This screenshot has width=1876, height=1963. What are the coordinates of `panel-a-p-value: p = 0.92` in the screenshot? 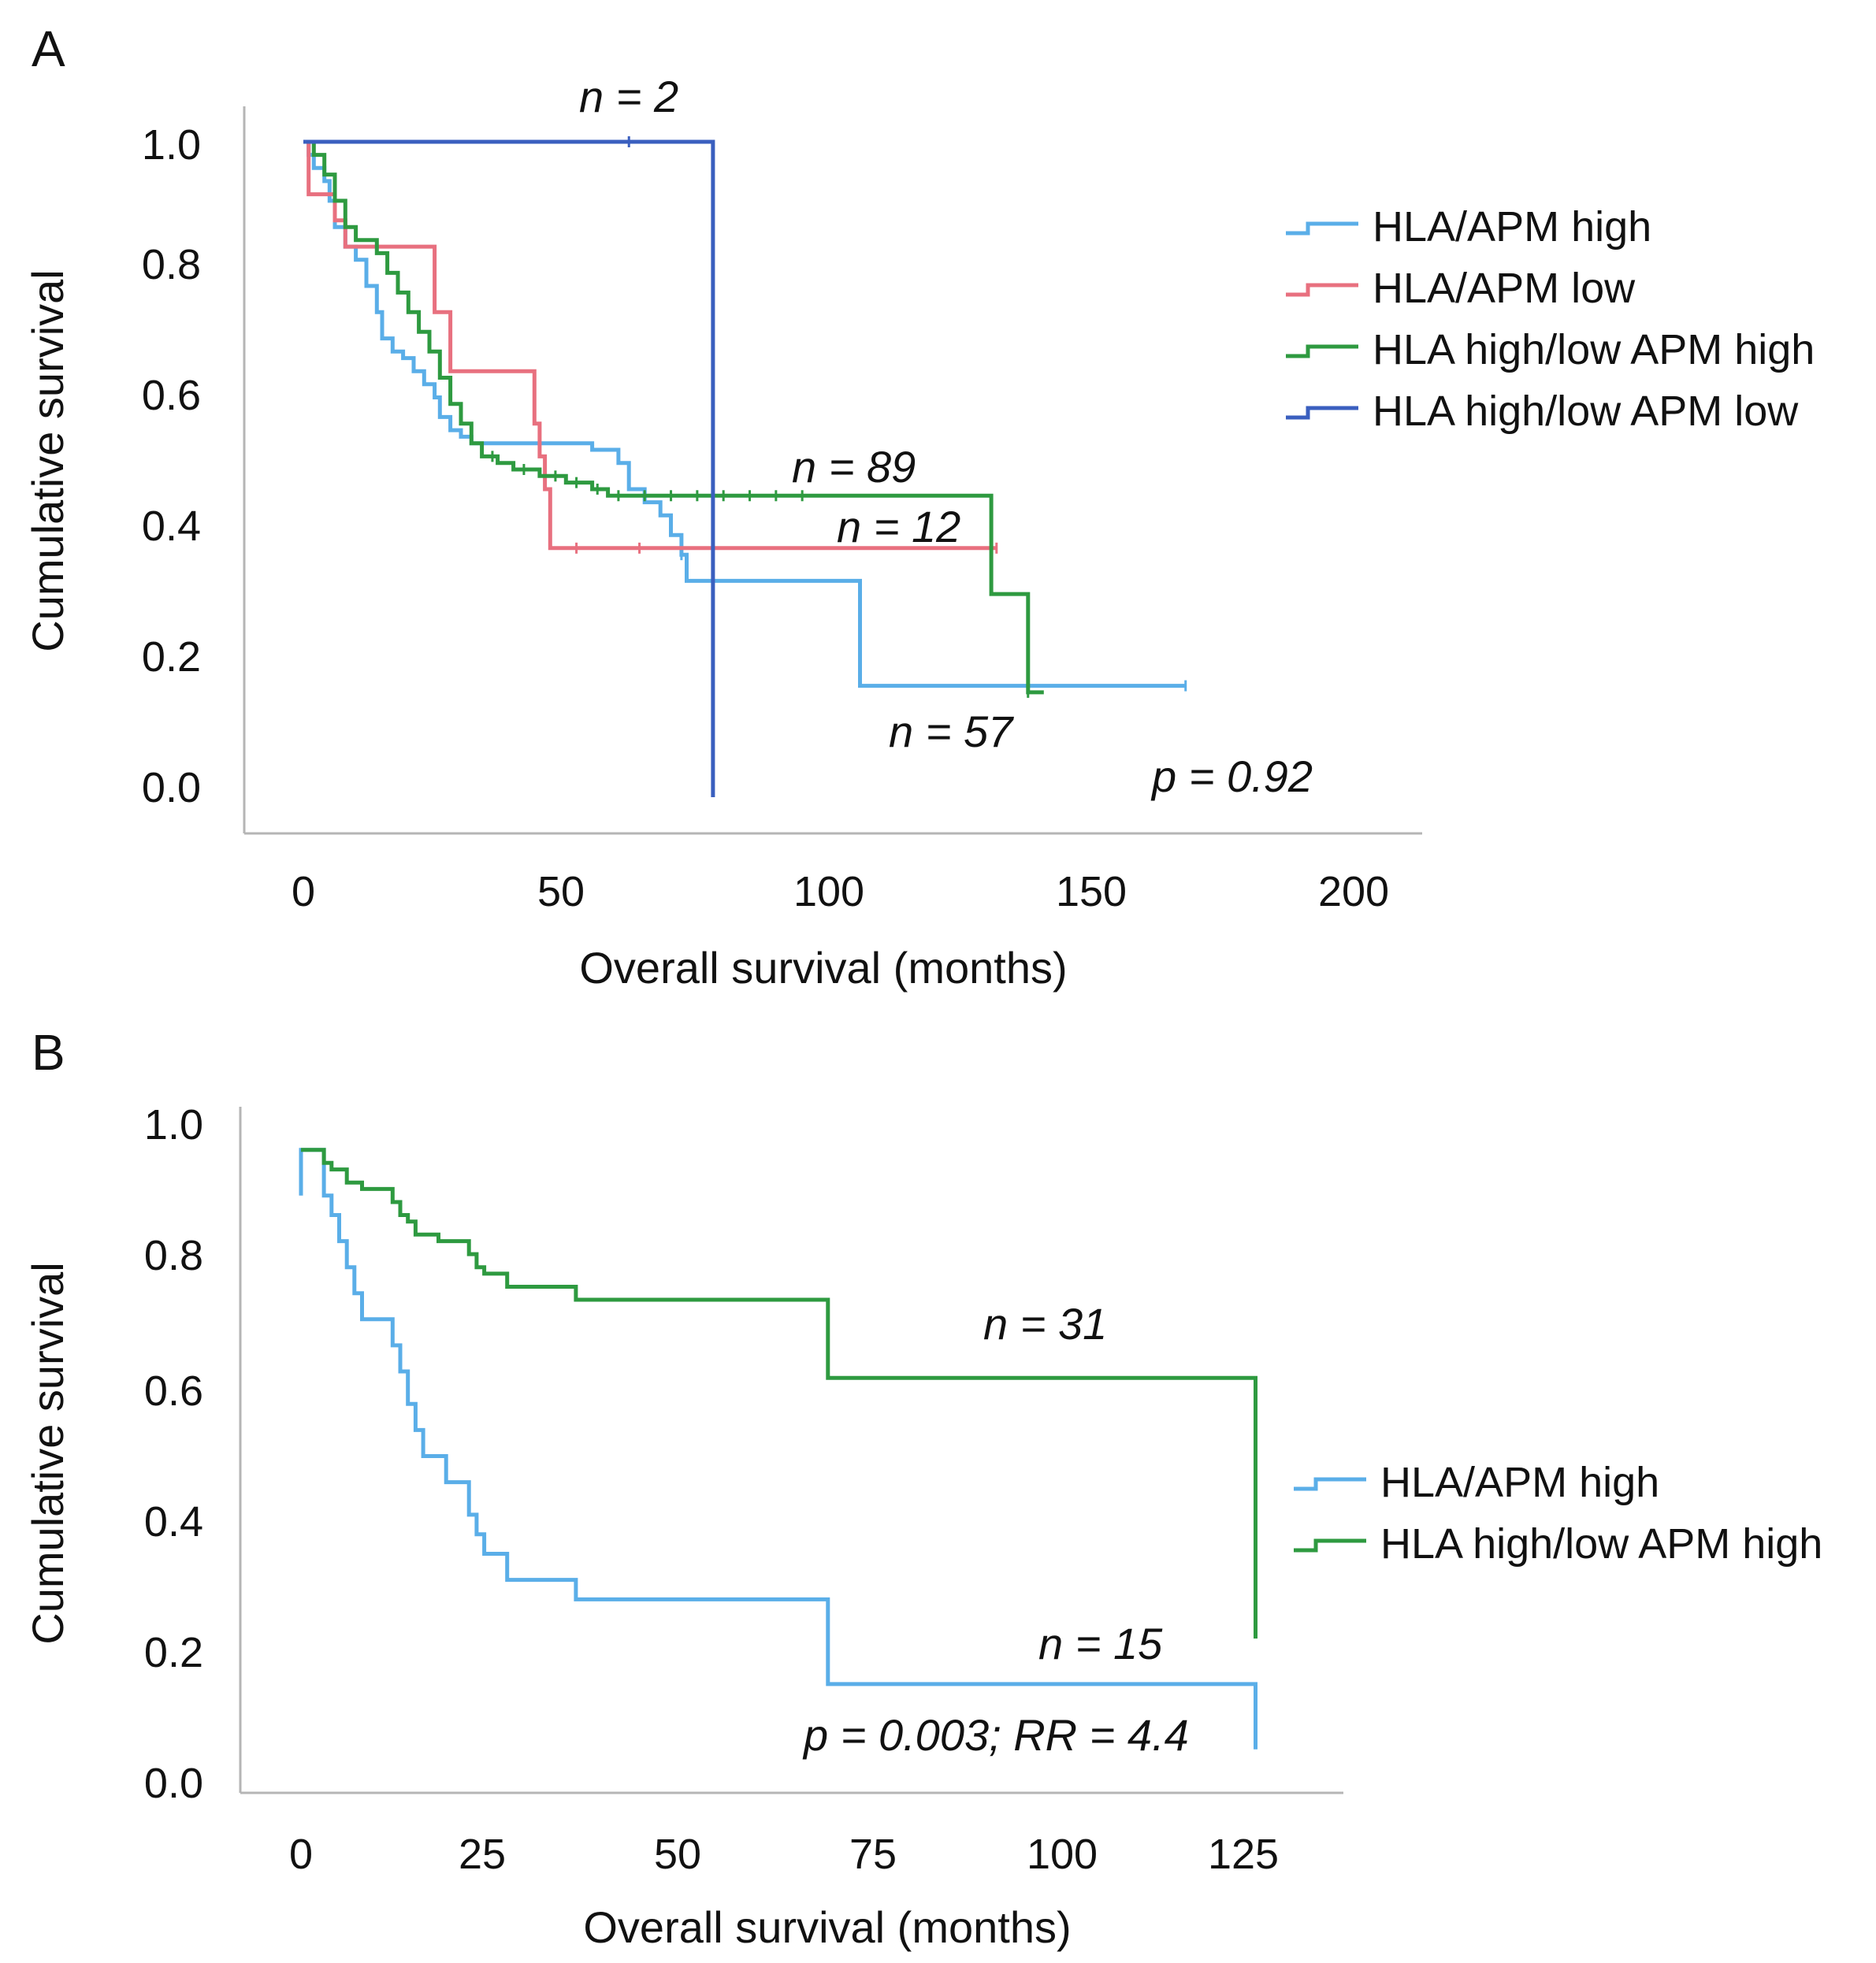 It's located at (1231, 776).